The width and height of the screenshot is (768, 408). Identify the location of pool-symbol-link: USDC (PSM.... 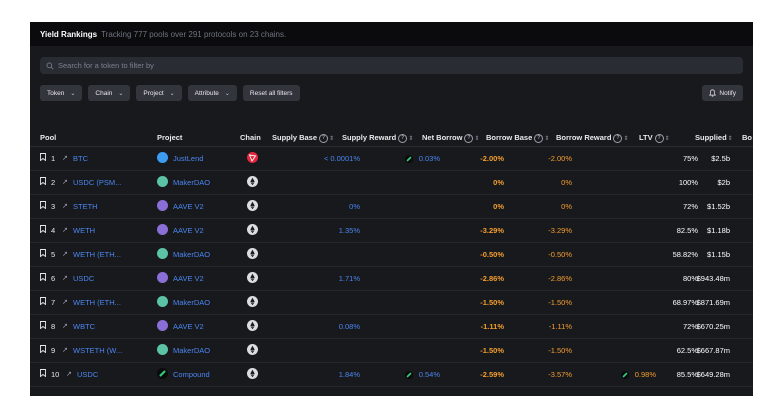
(97, 182).